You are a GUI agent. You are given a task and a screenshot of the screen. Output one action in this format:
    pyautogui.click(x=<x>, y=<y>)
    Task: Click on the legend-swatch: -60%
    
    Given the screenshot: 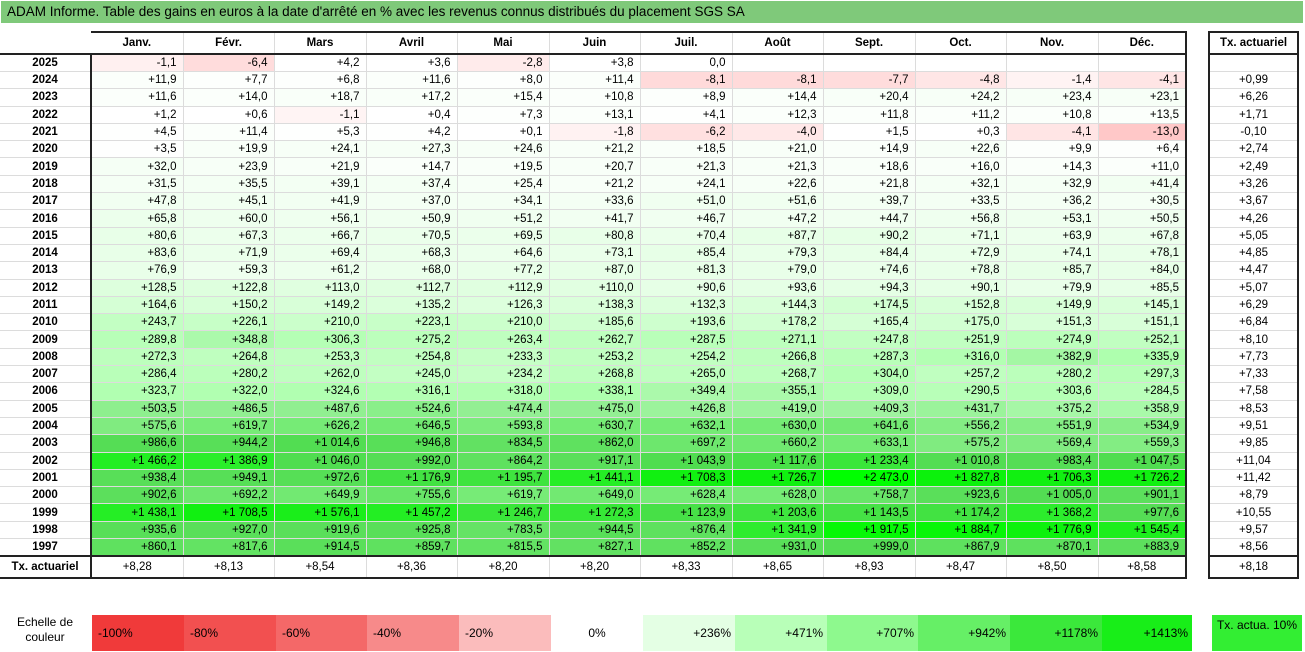 What is the action you would take?
    pyautogui.click(x=321, y=633)
    